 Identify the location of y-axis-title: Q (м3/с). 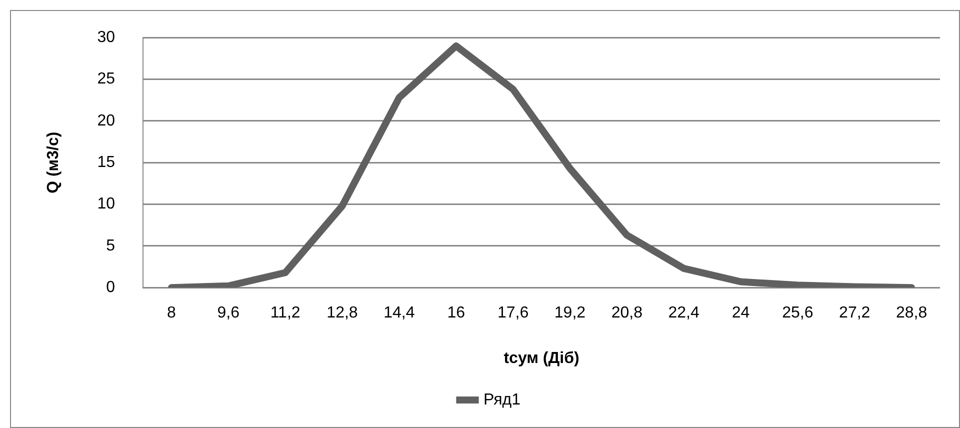
(53, 163).